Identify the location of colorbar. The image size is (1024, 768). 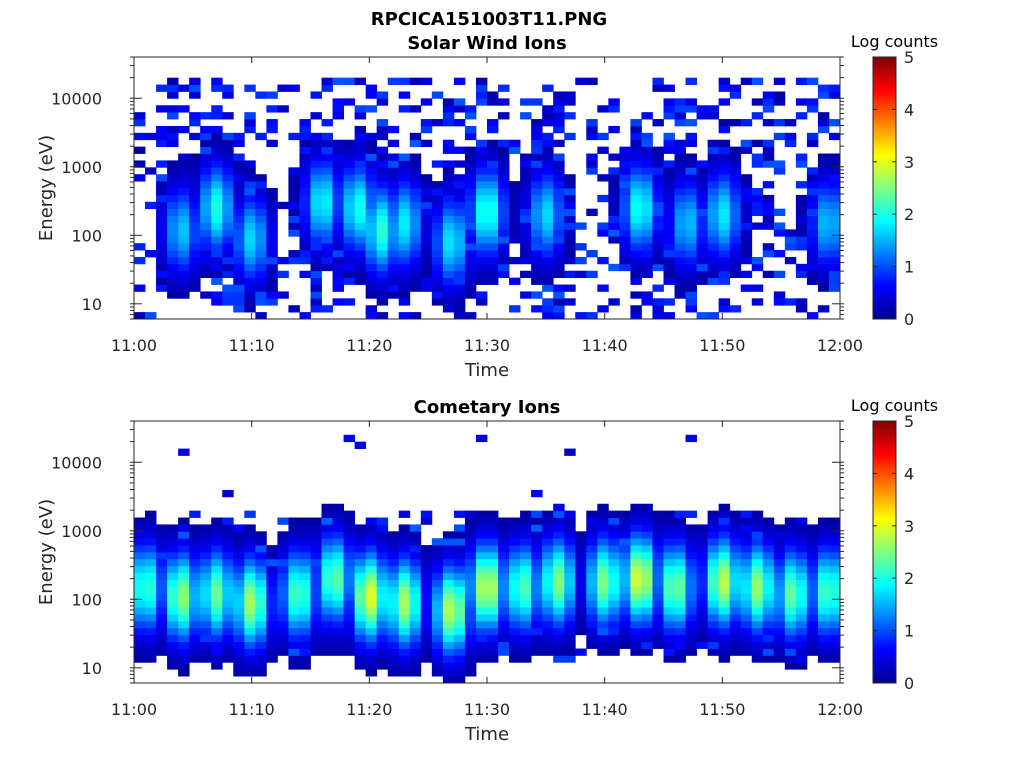
(884, 188).